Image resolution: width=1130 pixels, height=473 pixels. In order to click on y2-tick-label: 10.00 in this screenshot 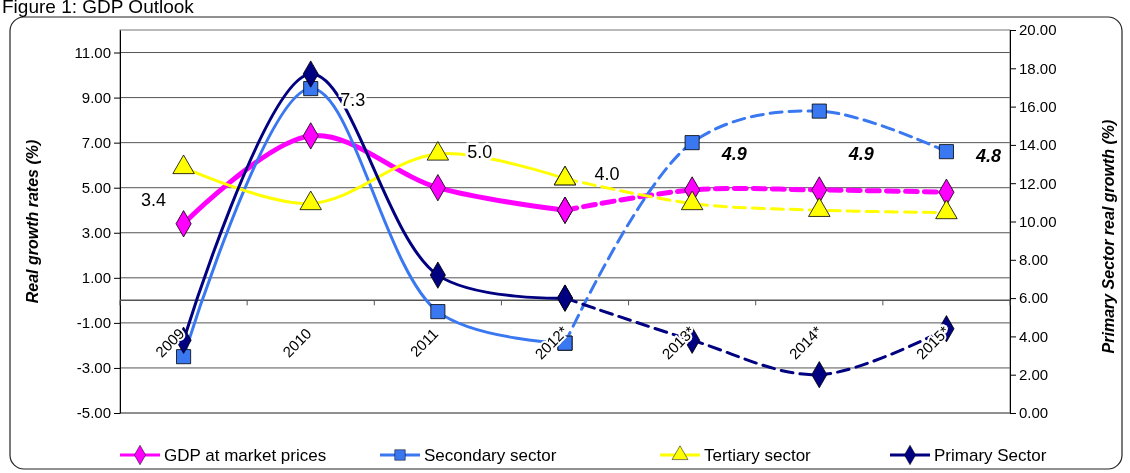, I will do `click(1038, 221)`.